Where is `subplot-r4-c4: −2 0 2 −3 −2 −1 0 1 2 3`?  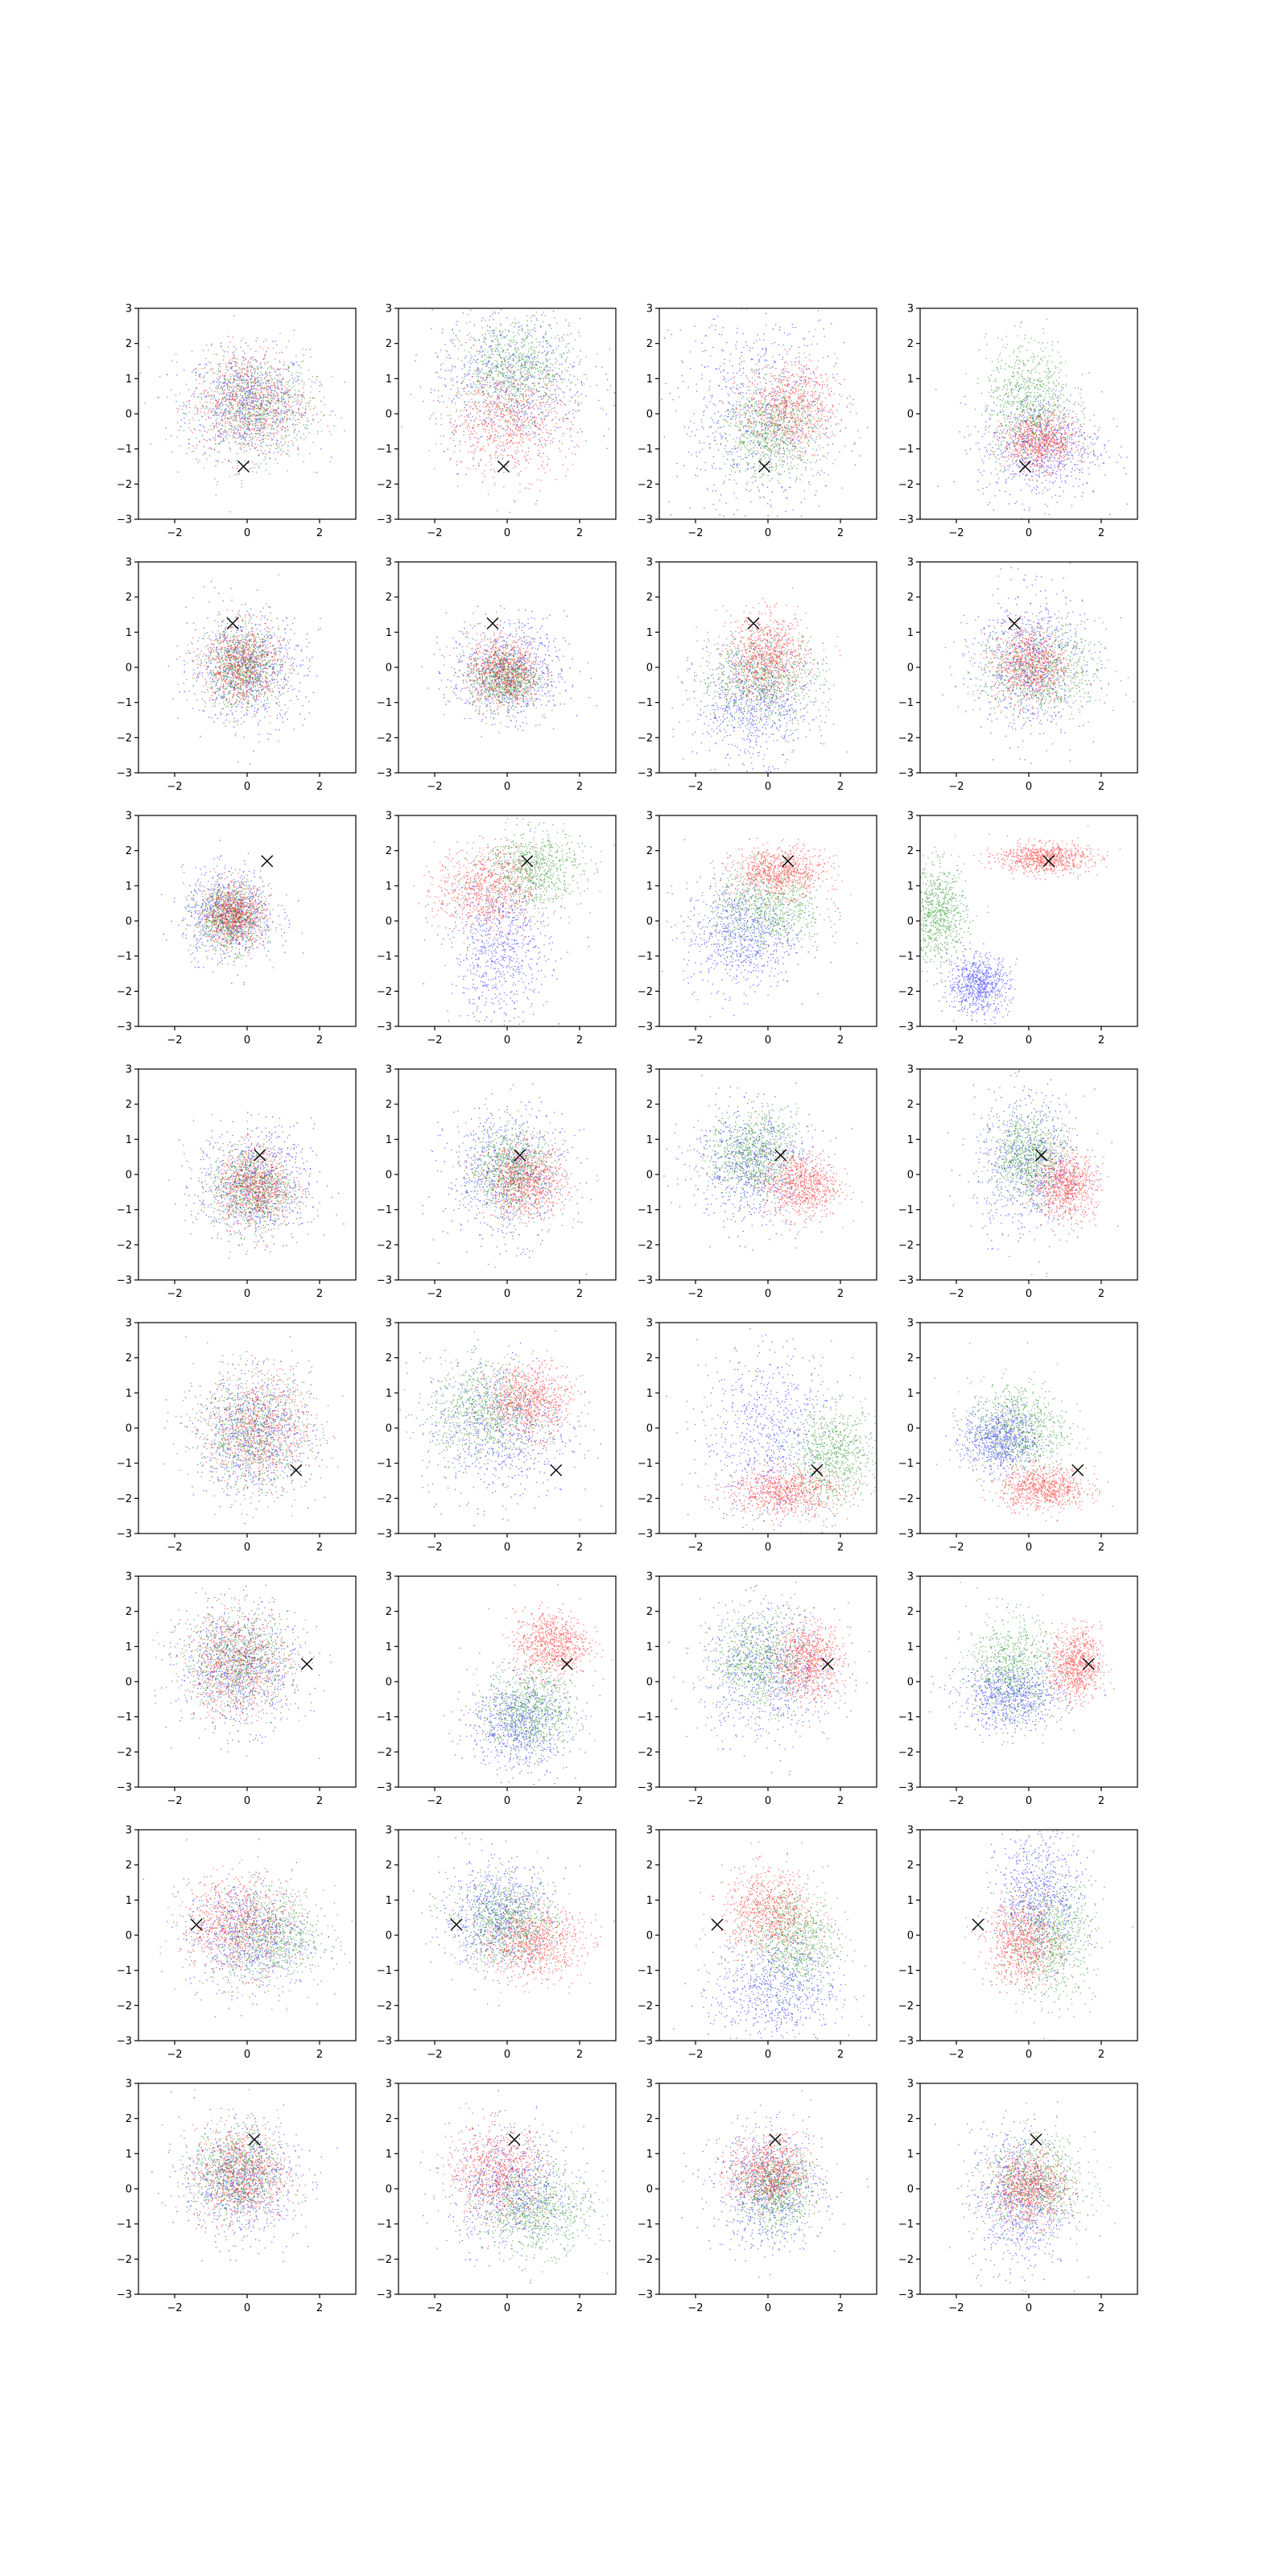 subplot-r4-c4: −2 0 2 −3 −2 −1 0 1 2 3 is located at coordinates (1018, 1182).